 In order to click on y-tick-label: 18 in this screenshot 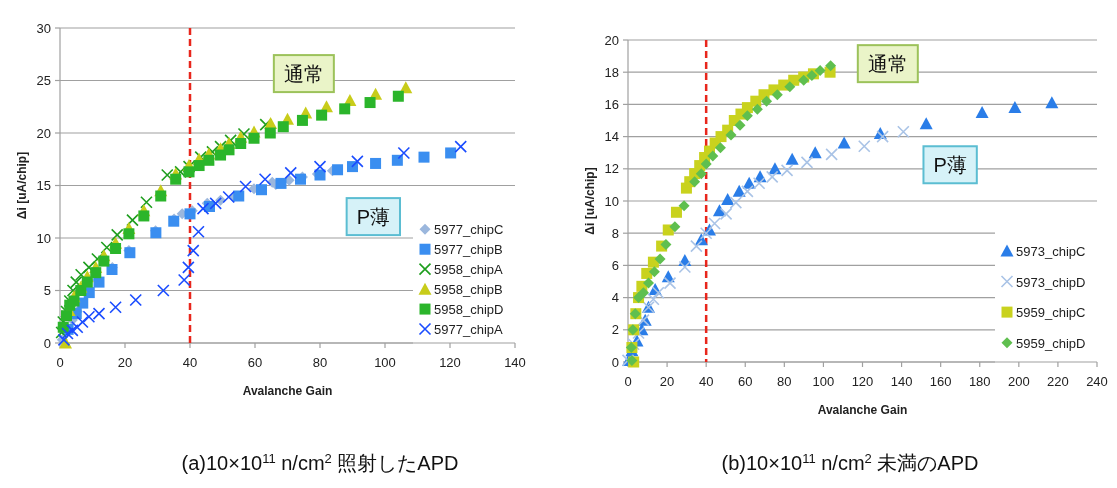, I will do `click(611, 72)`.